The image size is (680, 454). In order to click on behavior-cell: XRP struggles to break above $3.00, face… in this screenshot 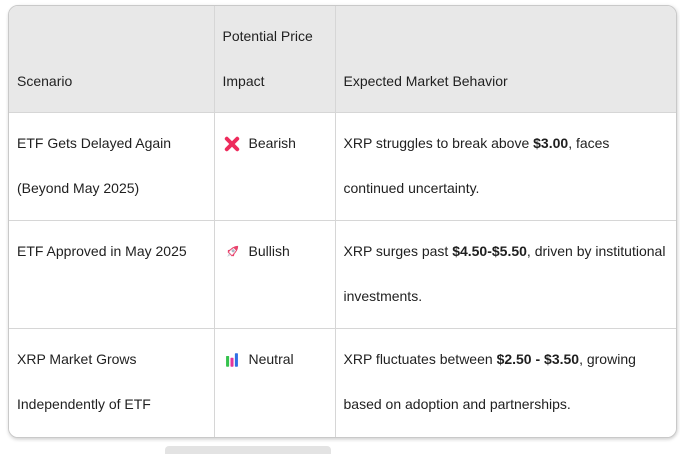, I will do `click(505, 166)`.